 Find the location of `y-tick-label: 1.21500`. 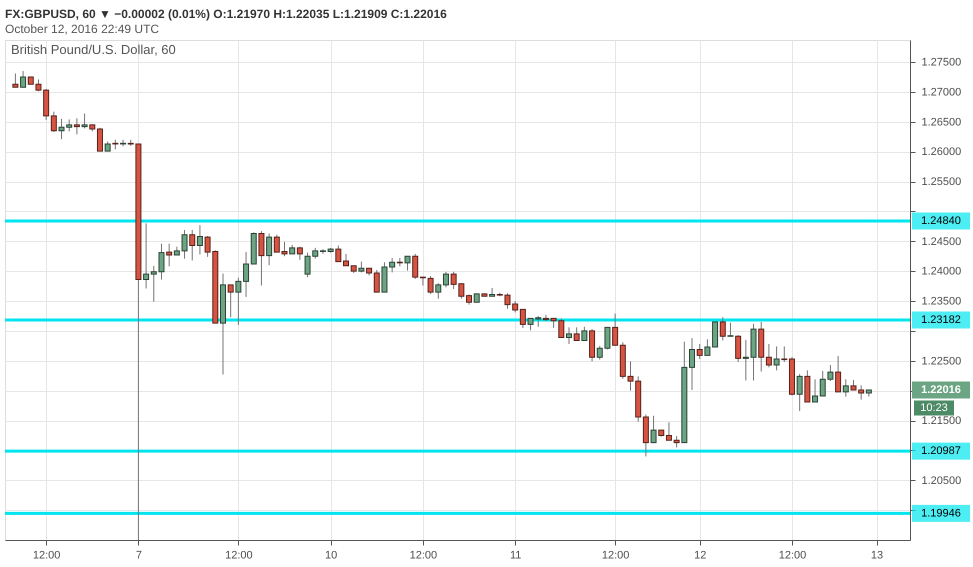

y-tick-label: 1.21500 is located at coordinates (942, 421).